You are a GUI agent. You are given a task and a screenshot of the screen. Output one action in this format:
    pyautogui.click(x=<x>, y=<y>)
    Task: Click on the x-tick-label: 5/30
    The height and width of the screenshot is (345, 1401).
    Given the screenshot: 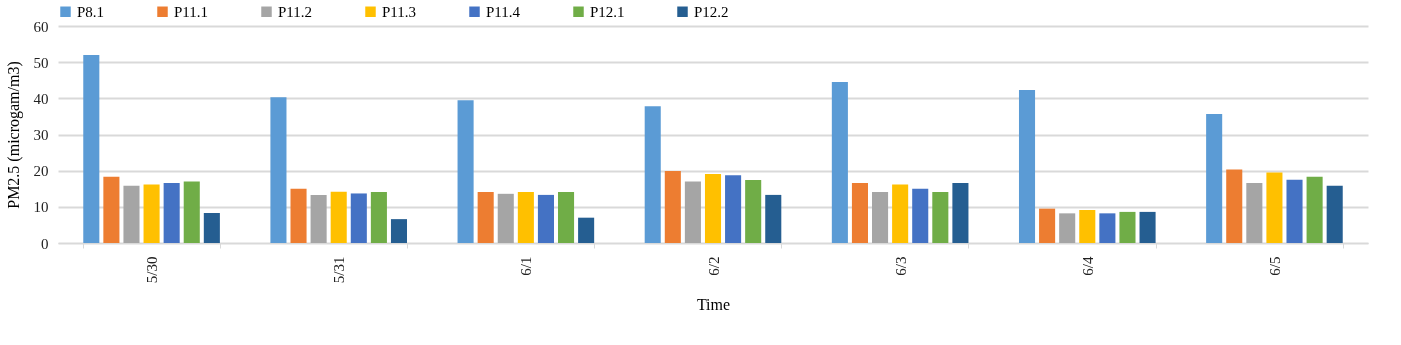 What is the action you would take?
    pyautogui.click(x=152, y=270)
    